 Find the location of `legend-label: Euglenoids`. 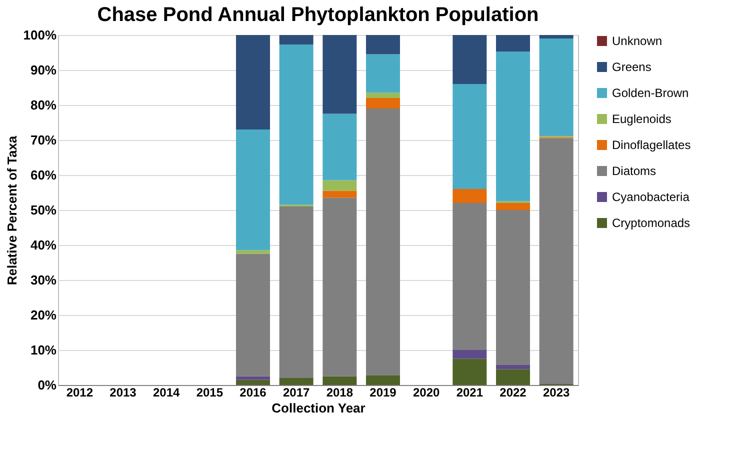

legend-label: Euglenoids is located at coordinates (642, 119).